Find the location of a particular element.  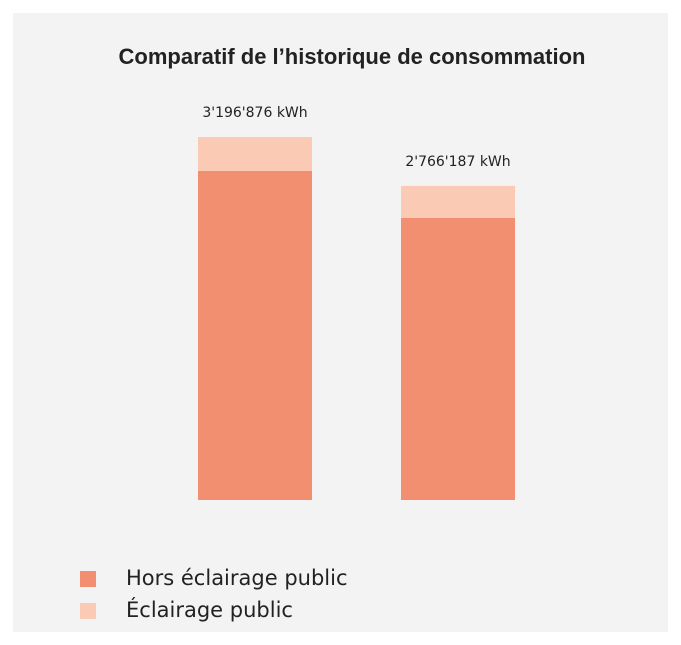

total-label: 2'766'187 kWh is located at coordinates (457, 162).